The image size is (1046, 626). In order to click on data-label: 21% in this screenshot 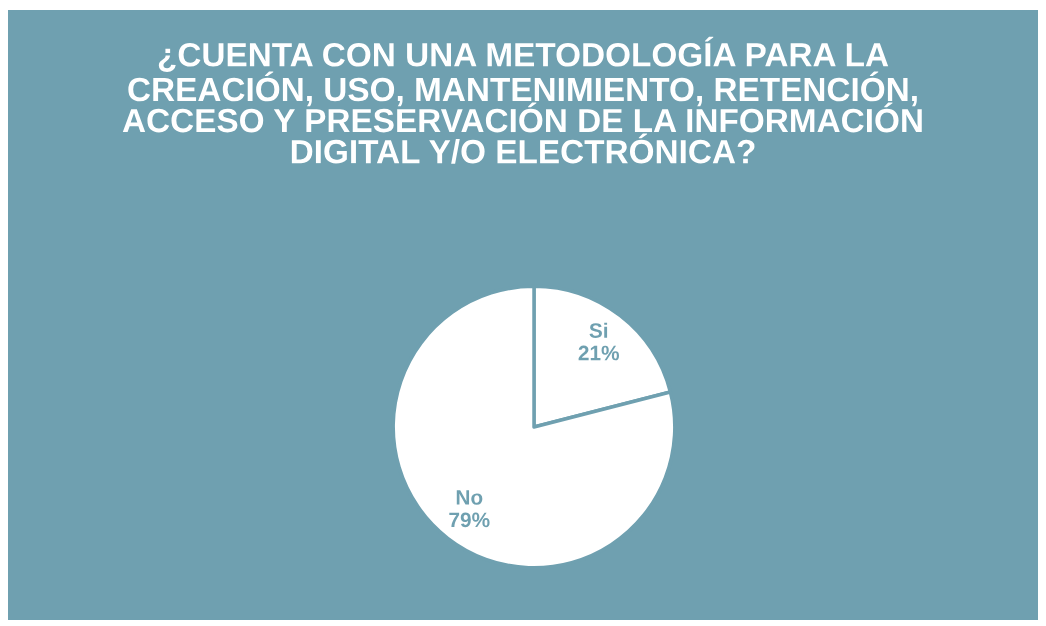, I will do `click(599, 353)`.